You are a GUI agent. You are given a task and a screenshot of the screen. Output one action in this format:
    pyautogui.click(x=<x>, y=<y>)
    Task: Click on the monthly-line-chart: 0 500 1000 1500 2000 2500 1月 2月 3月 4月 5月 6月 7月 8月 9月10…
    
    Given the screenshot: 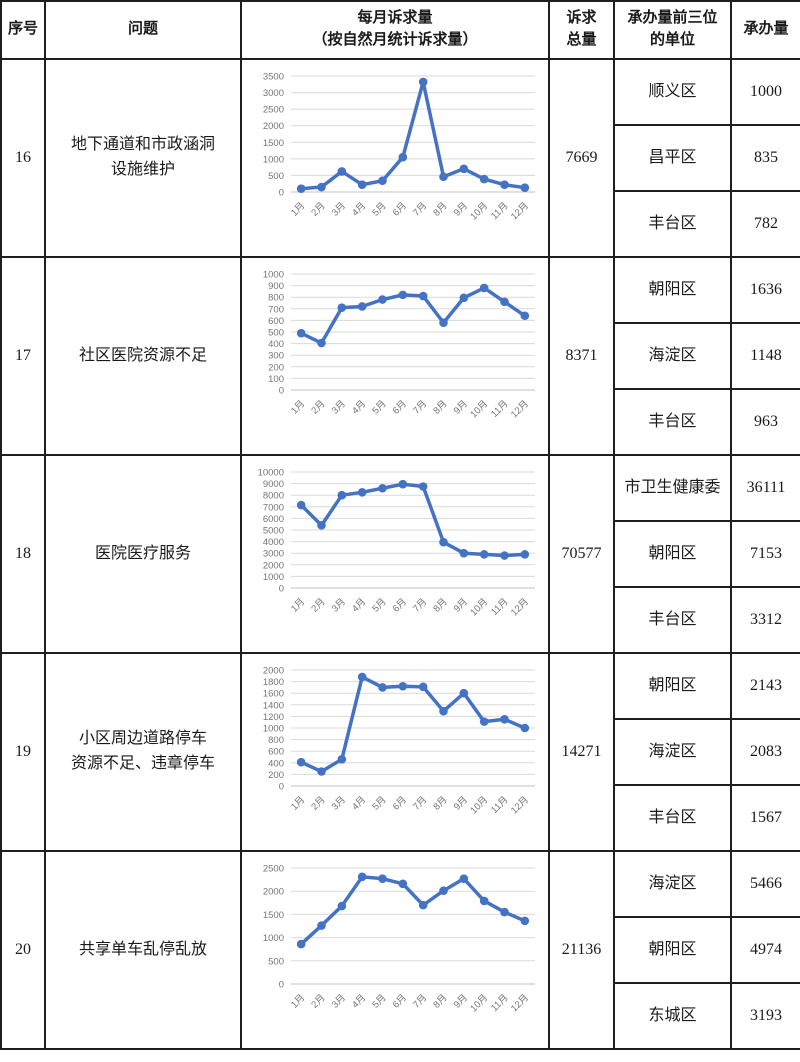 What is the action you would take?
    pyautogui.click(x=399, y=938)
    